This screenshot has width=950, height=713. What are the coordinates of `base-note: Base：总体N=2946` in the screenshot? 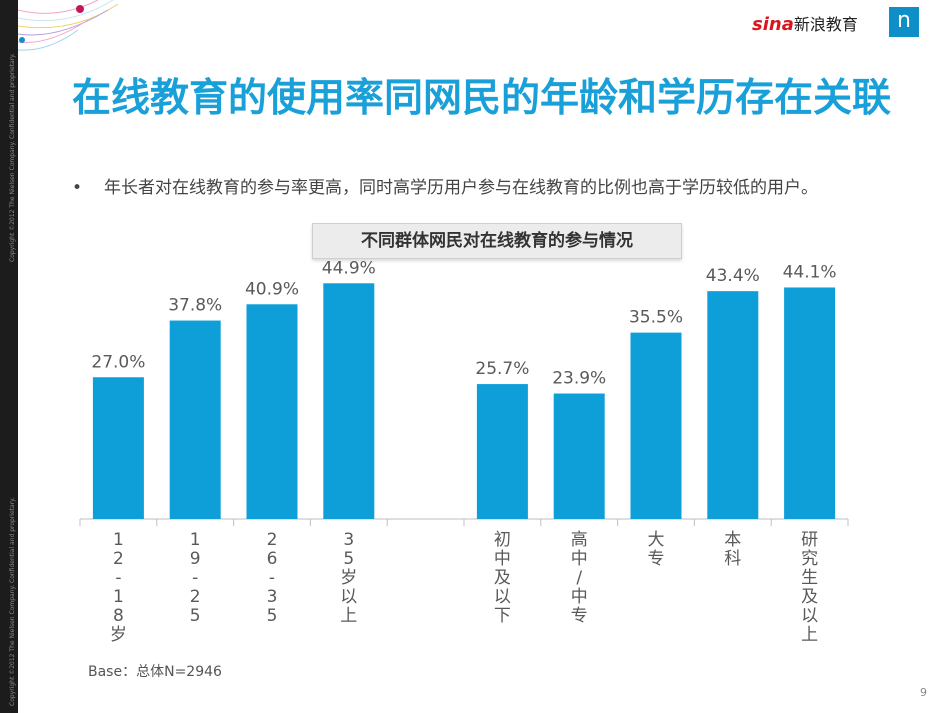 It's located at (155, 672).